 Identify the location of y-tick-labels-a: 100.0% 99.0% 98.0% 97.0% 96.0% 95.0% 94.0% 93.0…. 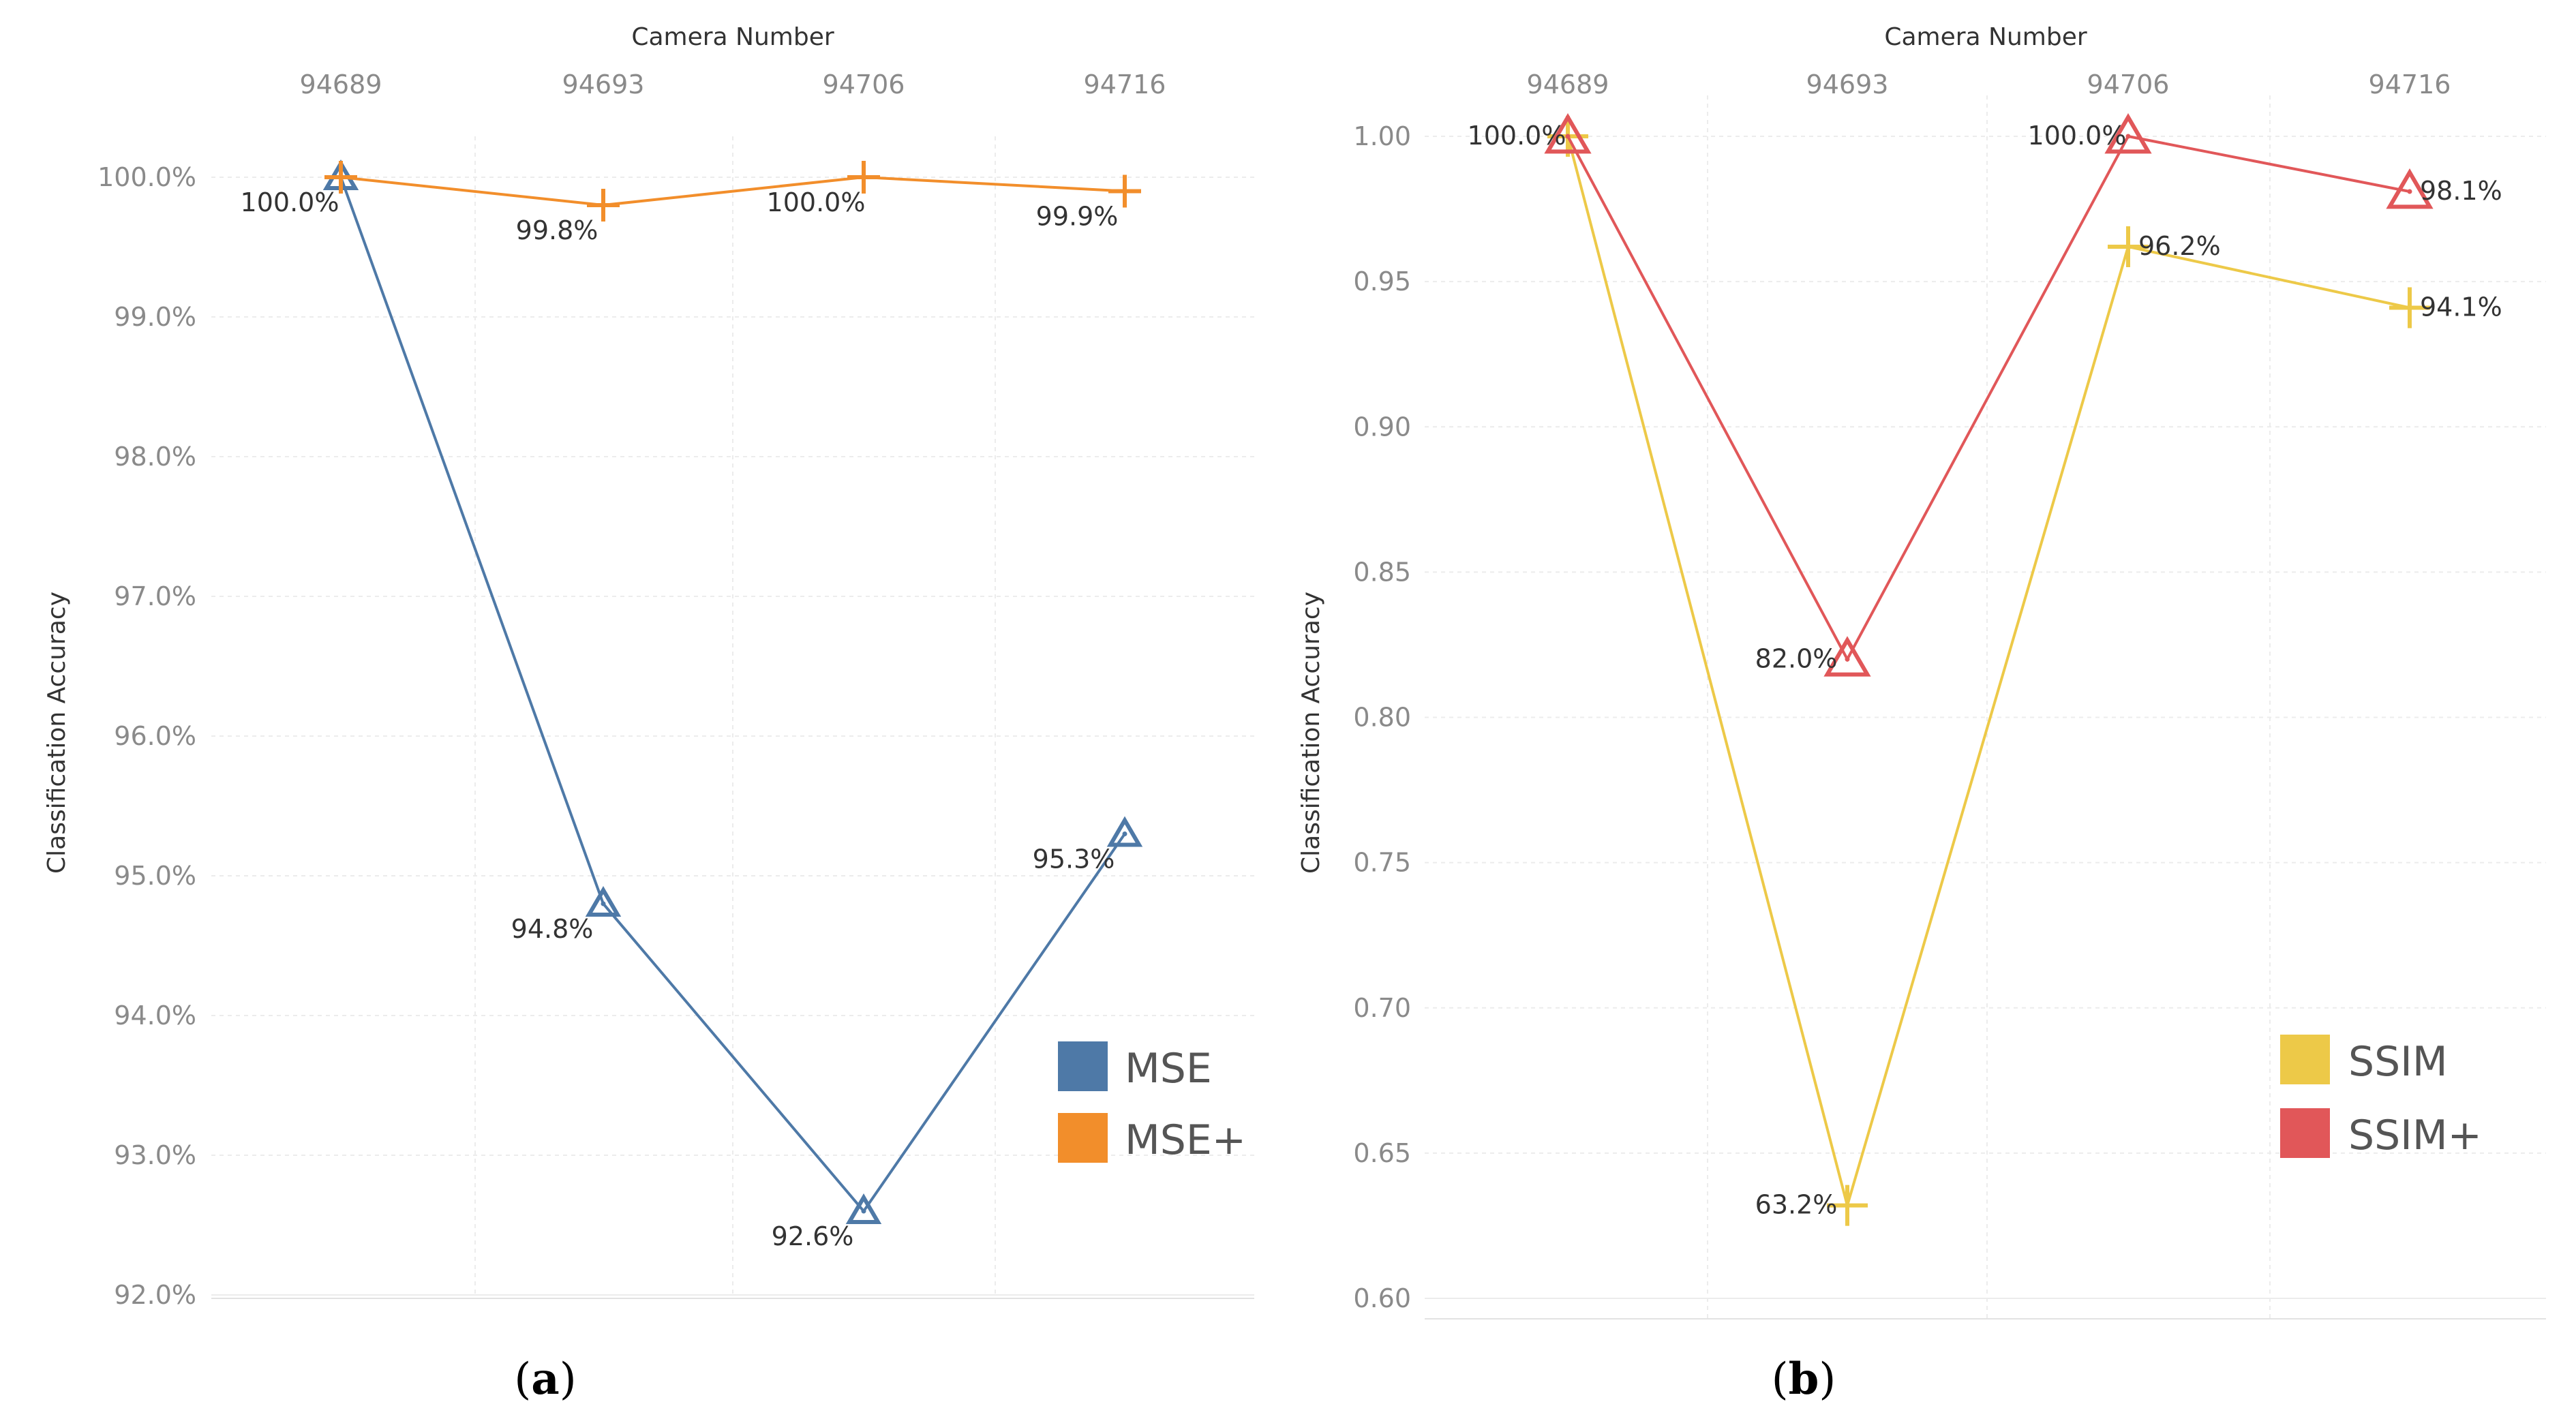
(147, 736).